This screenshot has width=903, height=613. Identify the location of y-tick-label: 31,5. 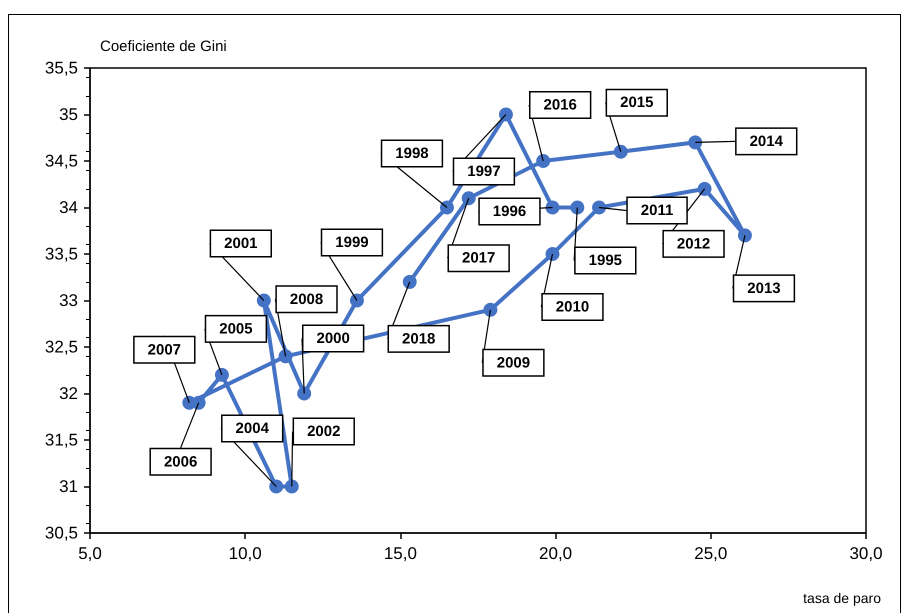
(61, 440).